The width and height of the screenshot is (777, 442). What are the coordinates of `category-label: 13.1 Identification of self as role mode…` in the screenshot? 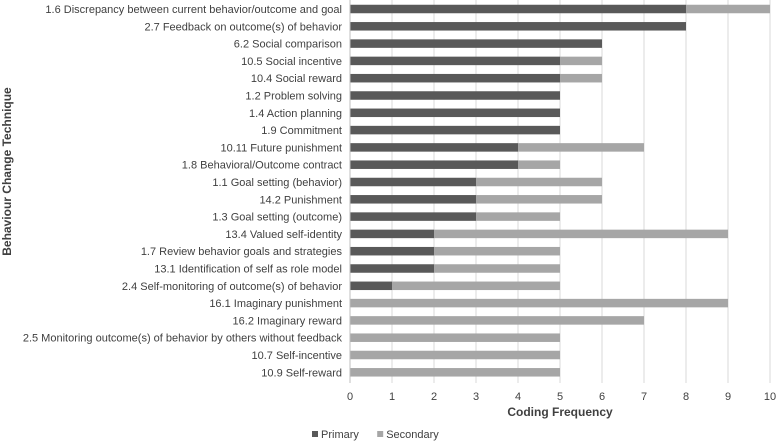 It's located at (248, 270).